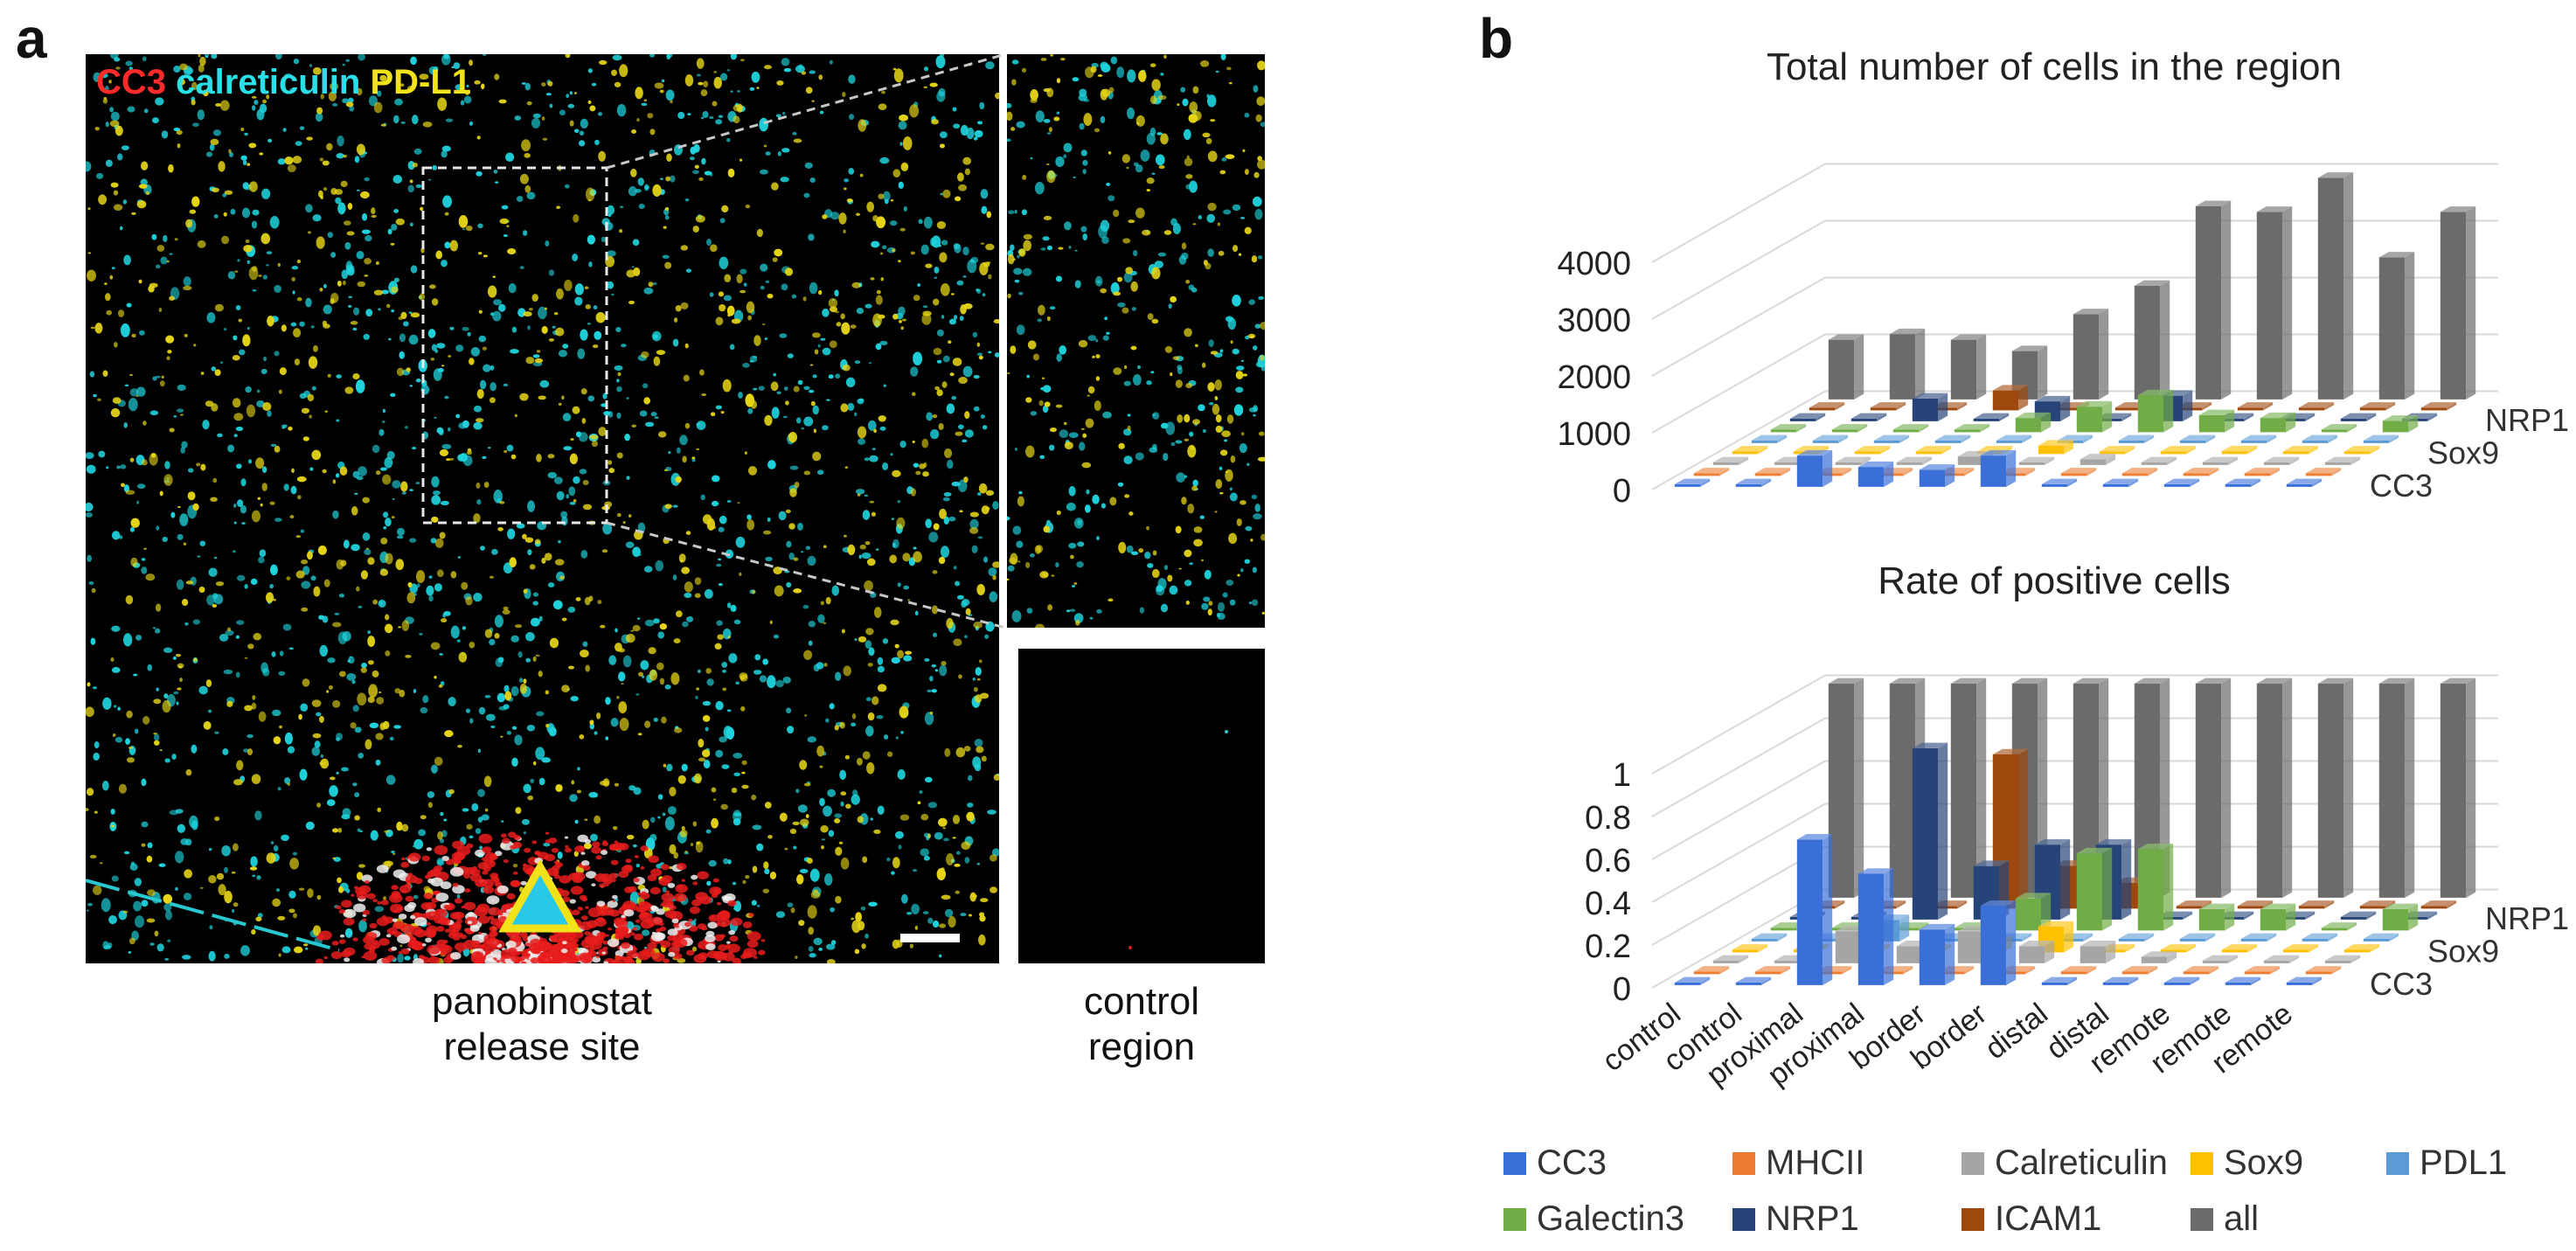  I want to click on zoom-connector-lines, so click(713, 340).